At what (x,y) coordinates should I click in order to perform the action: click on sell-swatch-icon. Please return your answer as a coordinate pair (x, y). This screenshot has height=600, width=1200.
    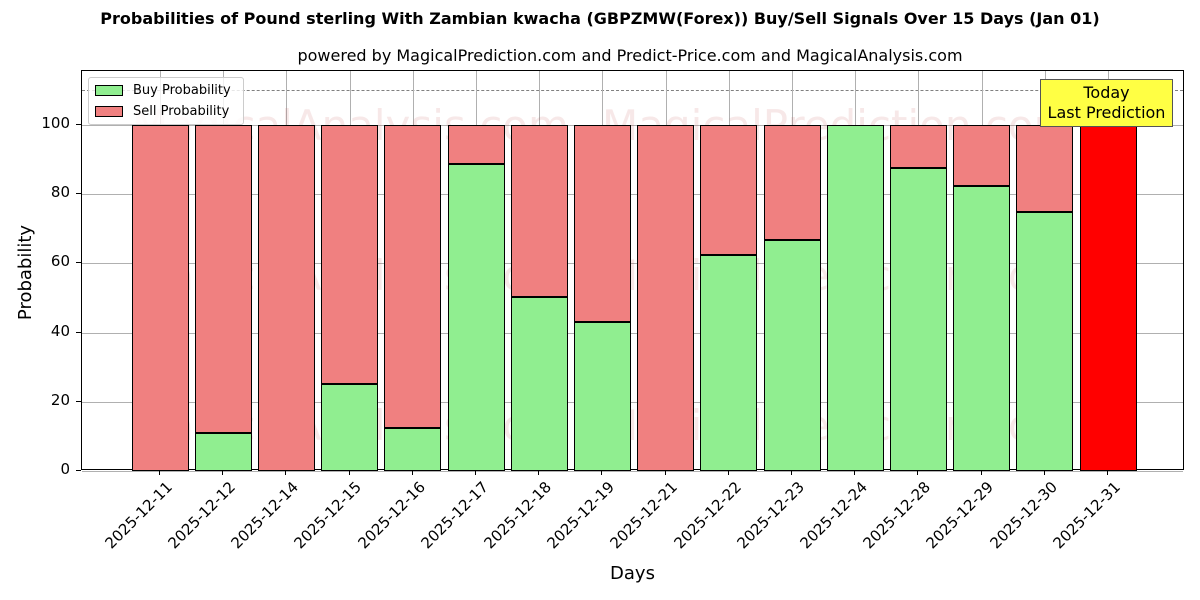
    Looking at the image, I should click on (109, 111).